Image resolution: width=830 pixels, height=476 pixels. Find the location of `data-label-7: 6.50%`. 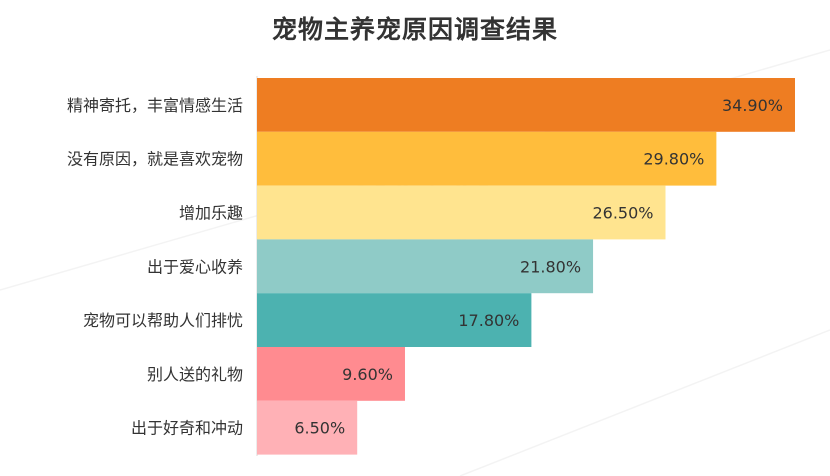

data-label-7: 6.50% is located at coordinates (319, 428).